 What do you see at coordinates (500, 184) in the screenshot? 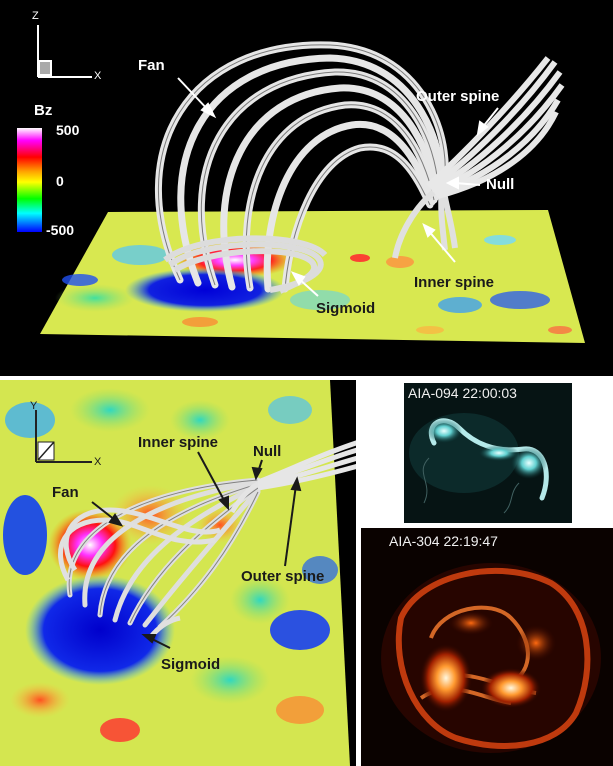
I see `null-label: Null` at bounding box center [500, 184].